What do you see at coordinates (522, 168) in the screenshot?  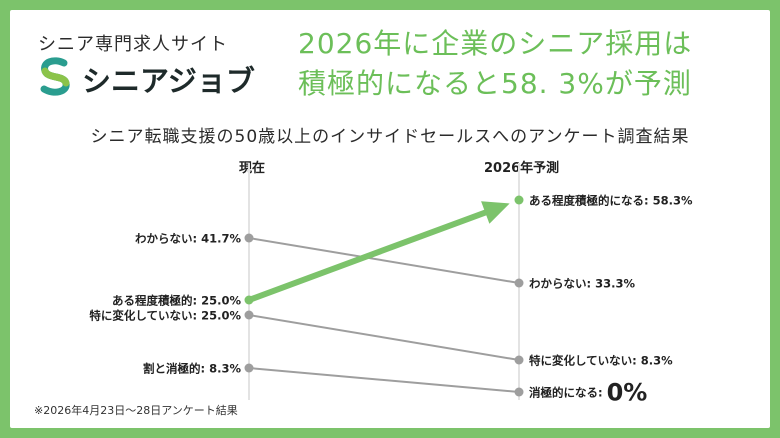 I see `column-header-forecast: 2026年予測` at bounding box center [522, 168].